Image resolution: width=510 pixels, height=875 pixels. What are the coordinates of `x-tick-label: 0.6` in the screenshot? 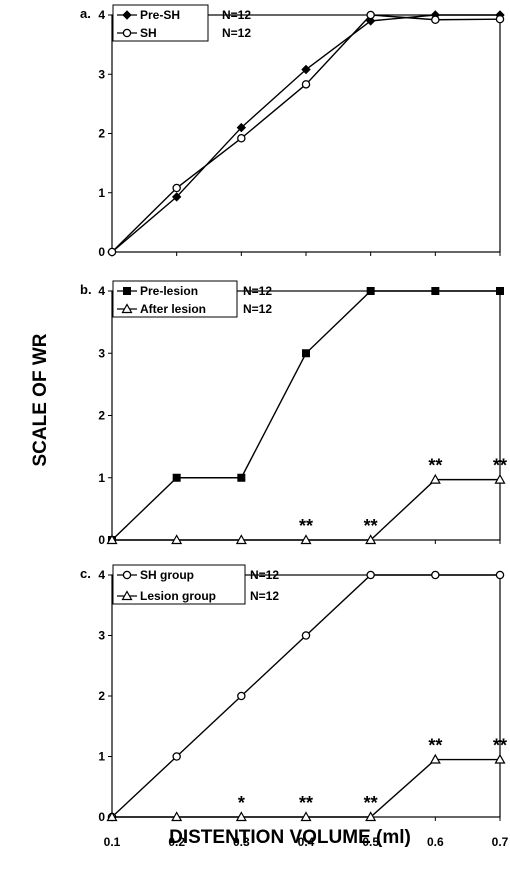 It's located at (435, 842).